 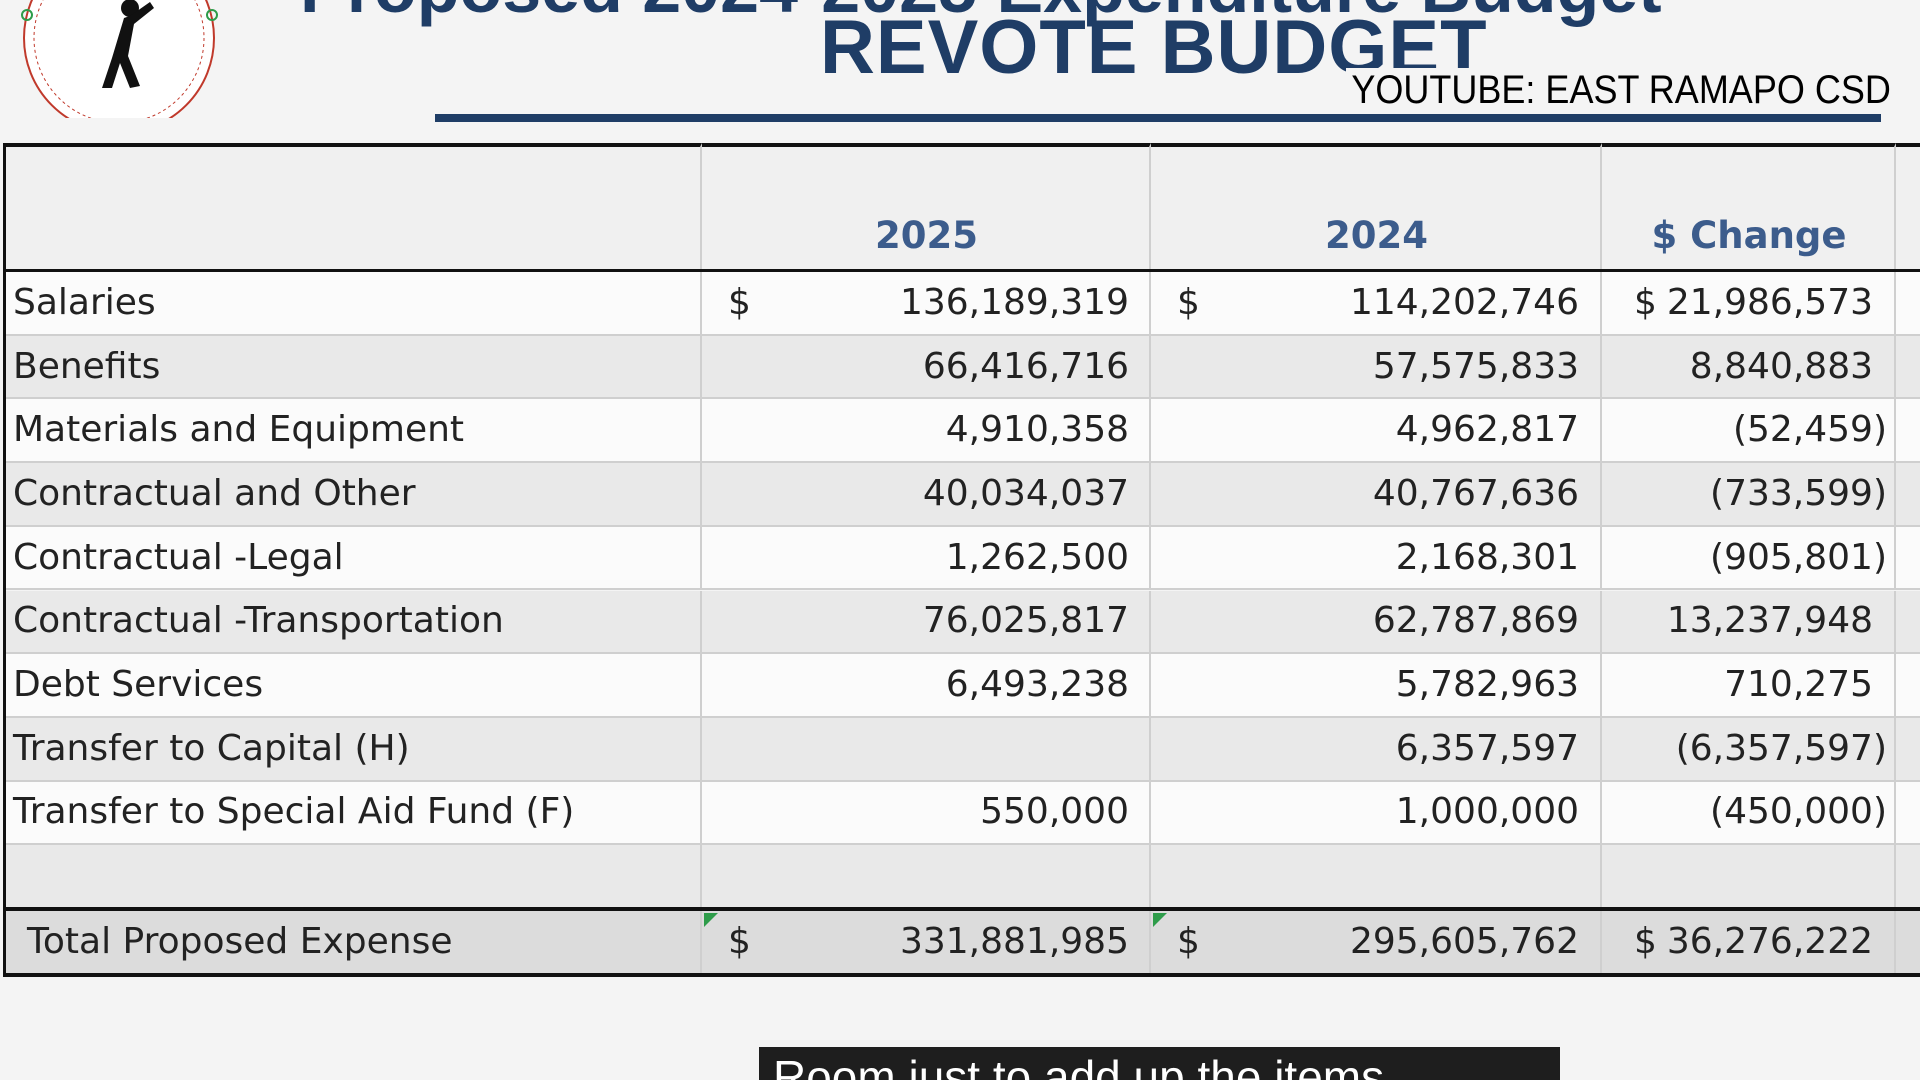 What do you see at coordinates (294, 812) in the screenshot?
I see `row-label: Transfer to Special Aid Fund (F)` at bounding box center [294, 812].